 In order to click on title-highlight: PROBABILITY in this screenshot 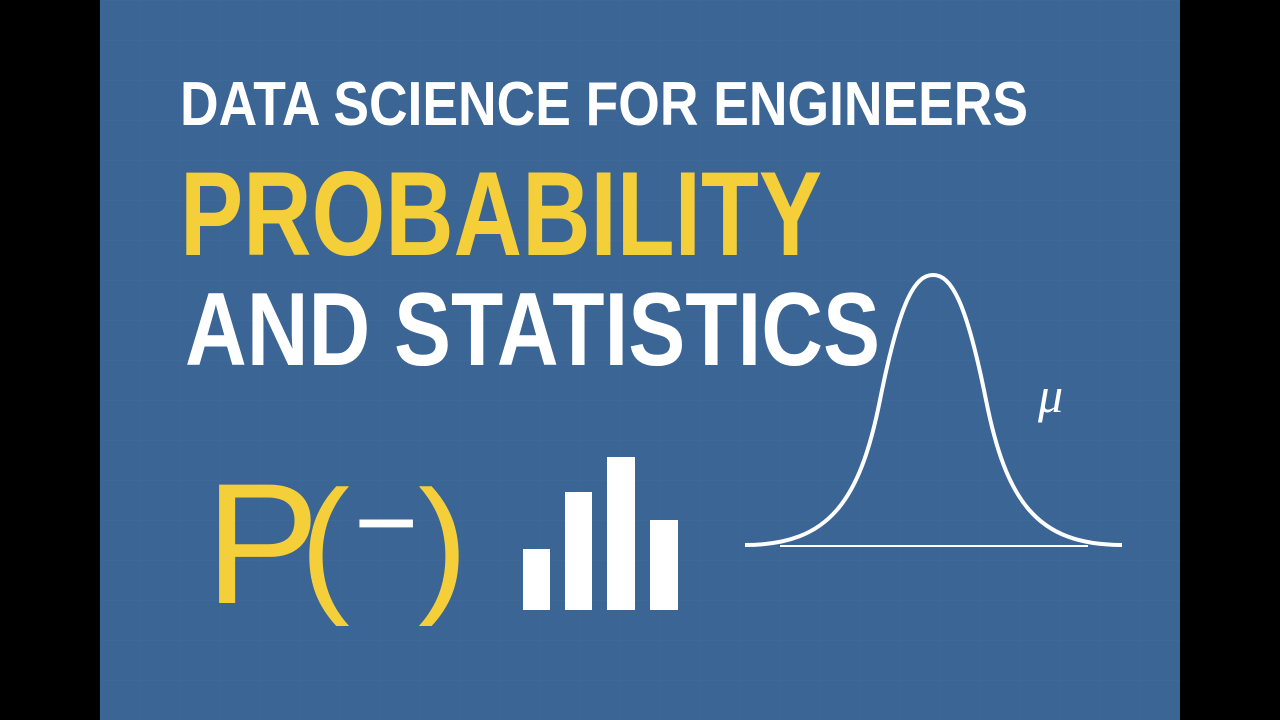, I will do `click(501, 214)`.